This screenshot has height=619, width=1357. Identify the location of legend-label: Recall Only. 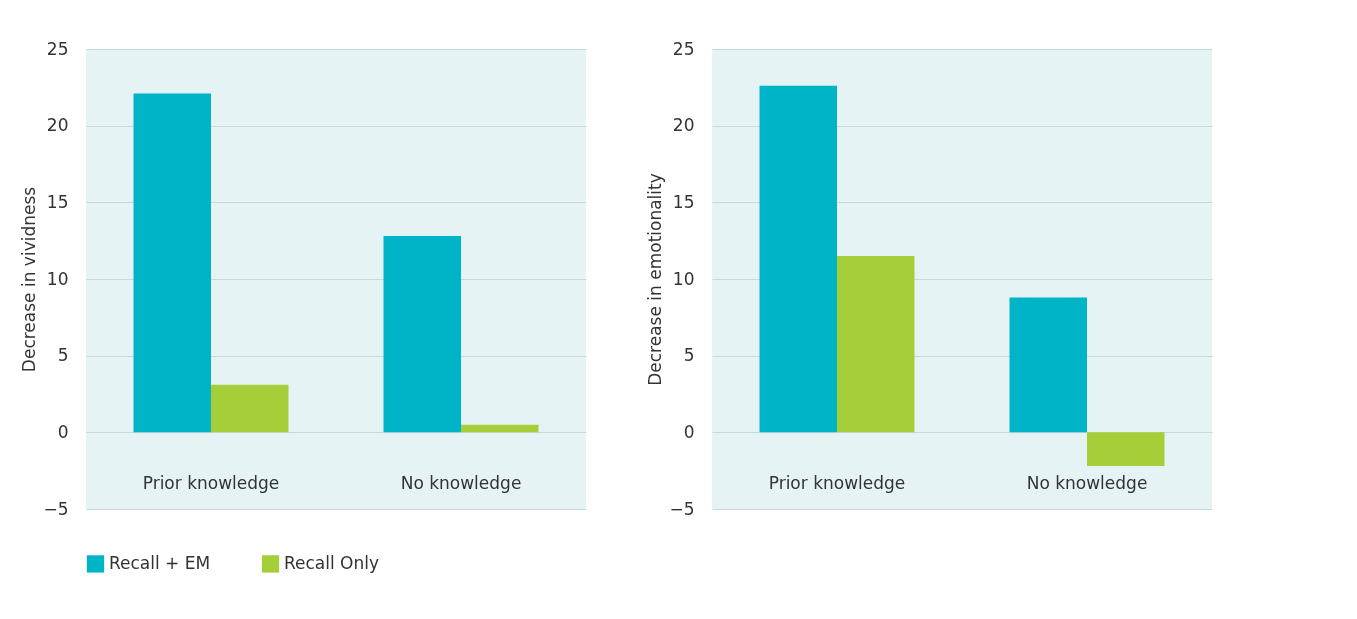
(332, 562).